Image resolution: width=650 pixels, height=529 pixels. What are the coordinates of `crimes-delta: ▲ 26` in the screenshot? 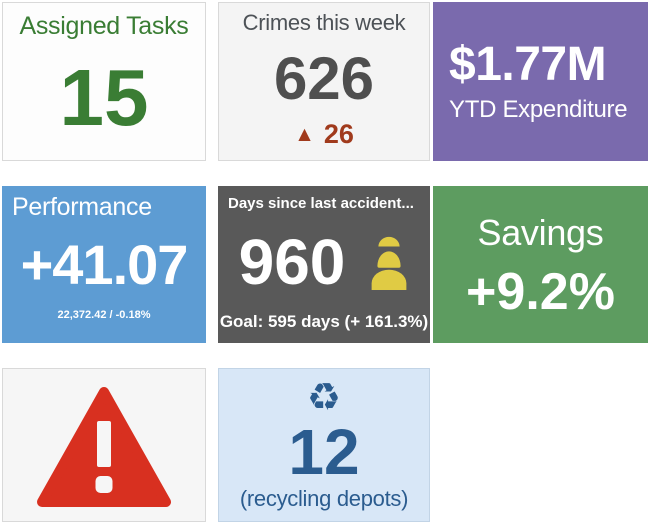 It's located at (324, 134).